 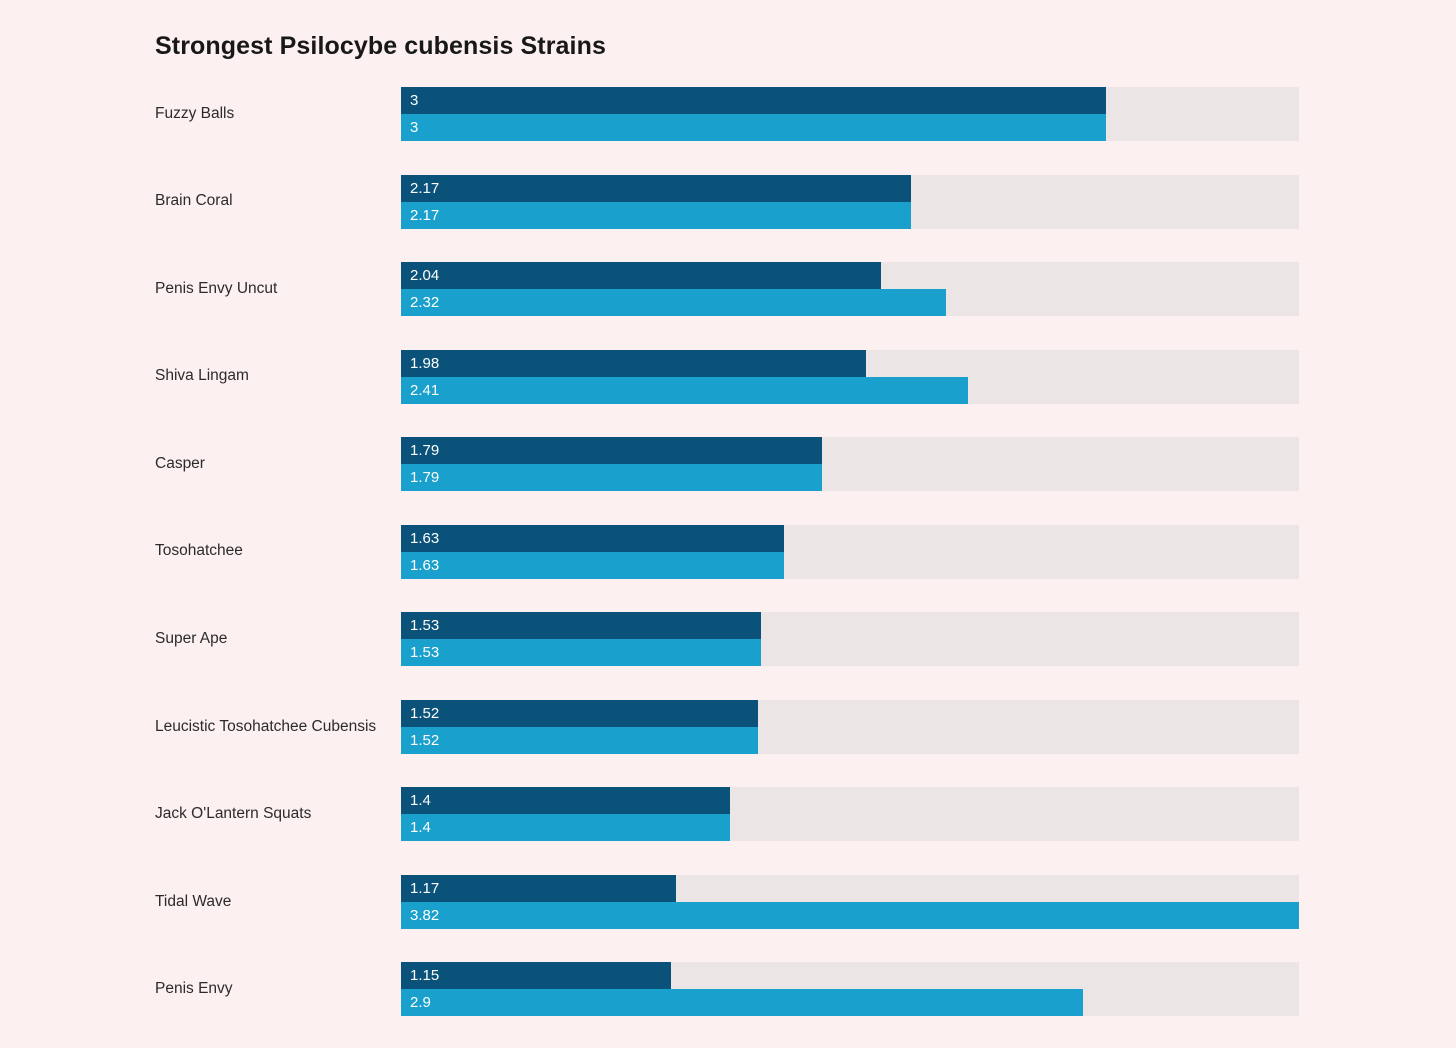 I want to click on chart-row: Leucistic Tosohatchee Cubensis 1.52 1.52, so click(x=727, y=726).